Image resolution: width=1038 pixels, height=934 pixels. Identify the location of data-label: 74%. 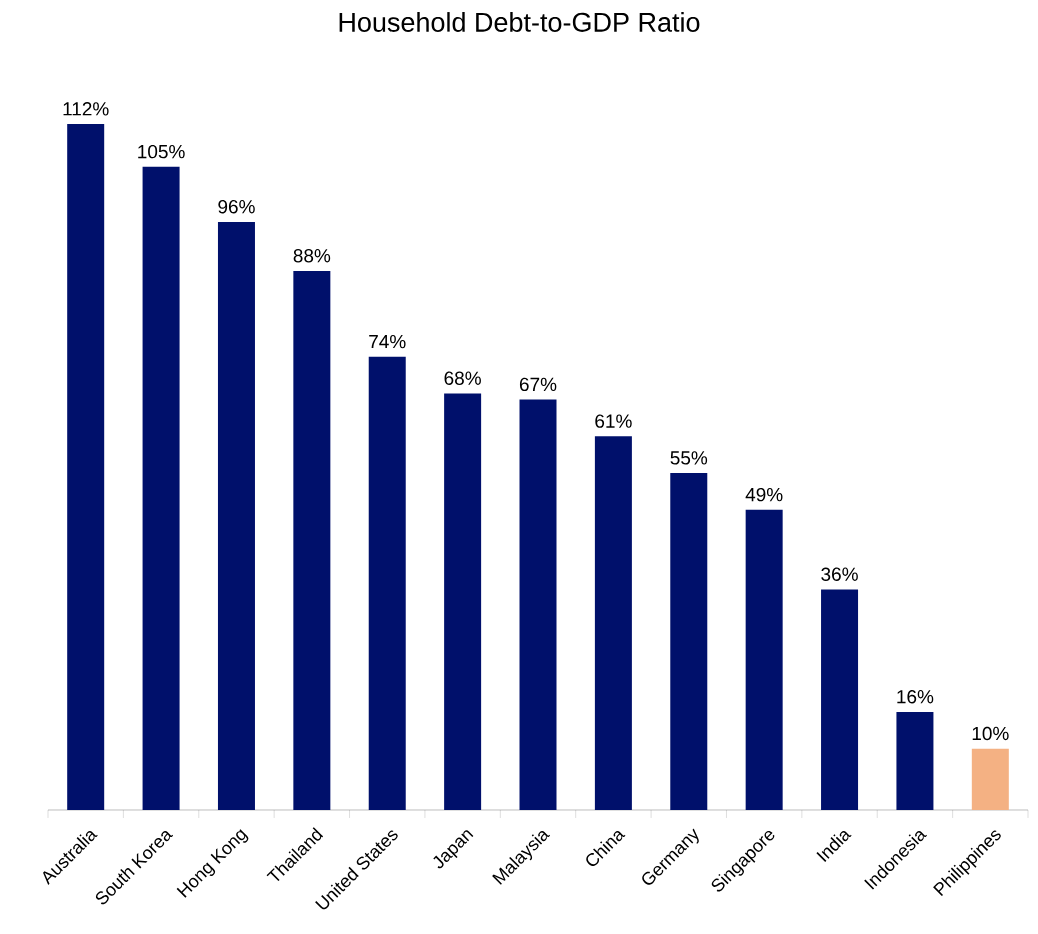
(387, 341).